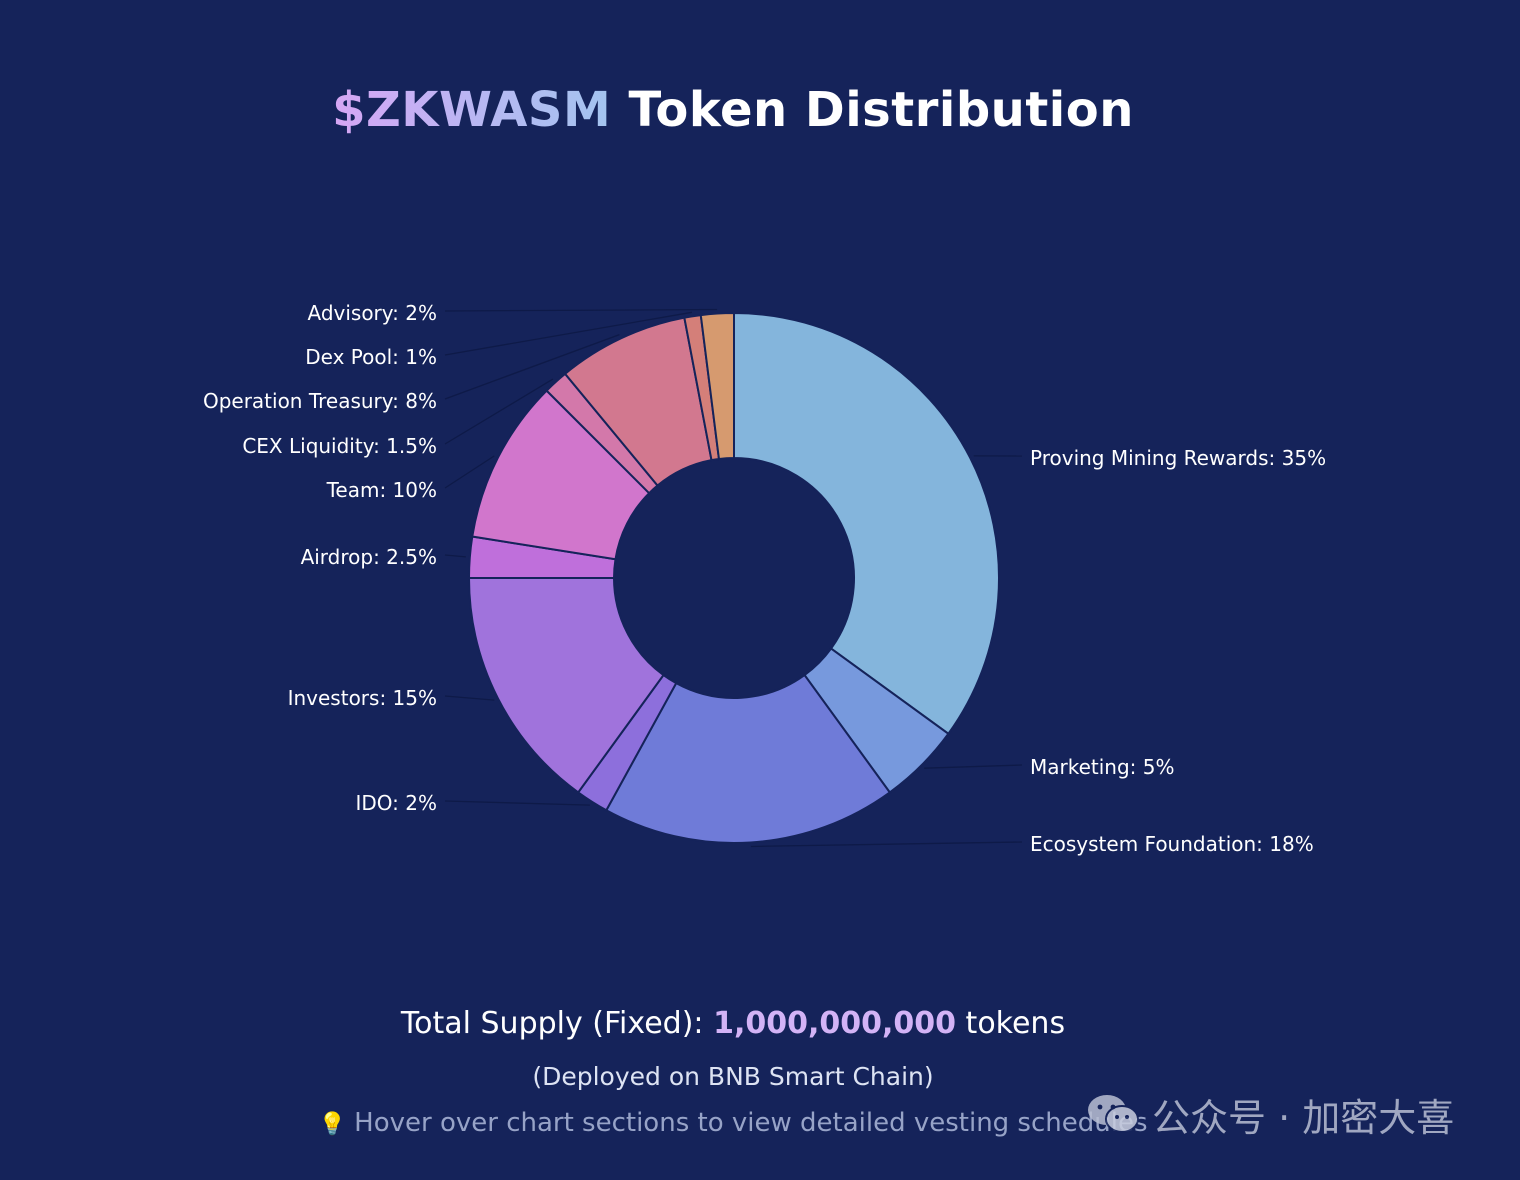 This screenshot has height=1180, width=1520. I want to click on label-advisory: Advisory: 2%, so click(372, 313).